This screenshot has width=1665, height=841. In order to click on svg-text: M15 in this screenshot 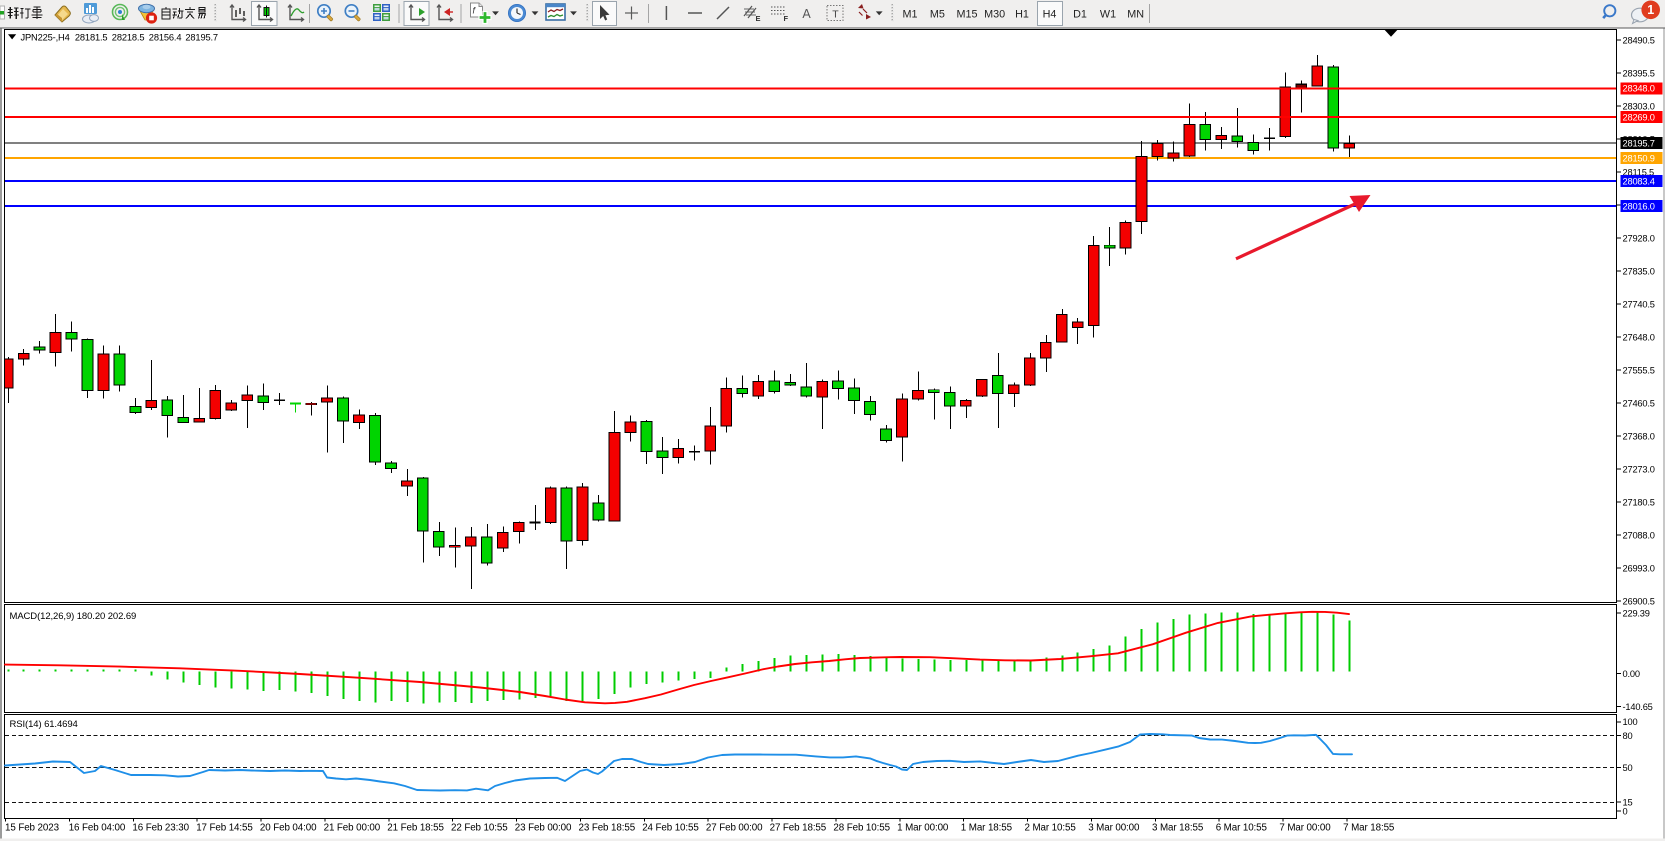, I will do `click(966, 14)`.